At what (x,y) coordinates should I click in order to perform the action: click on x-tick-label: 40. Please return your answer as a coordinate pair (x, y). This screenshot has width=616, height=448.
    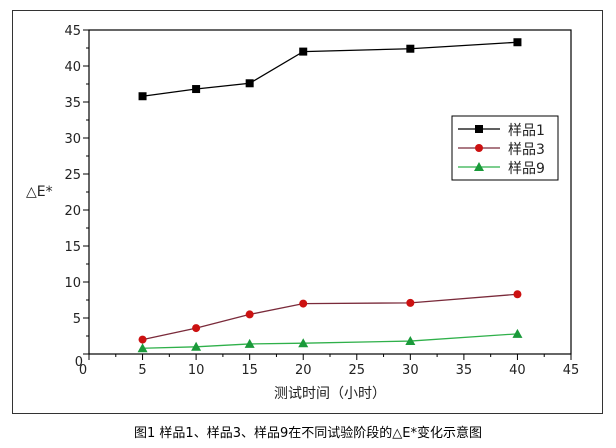
    Looking at the image, I should click on (517, 370).